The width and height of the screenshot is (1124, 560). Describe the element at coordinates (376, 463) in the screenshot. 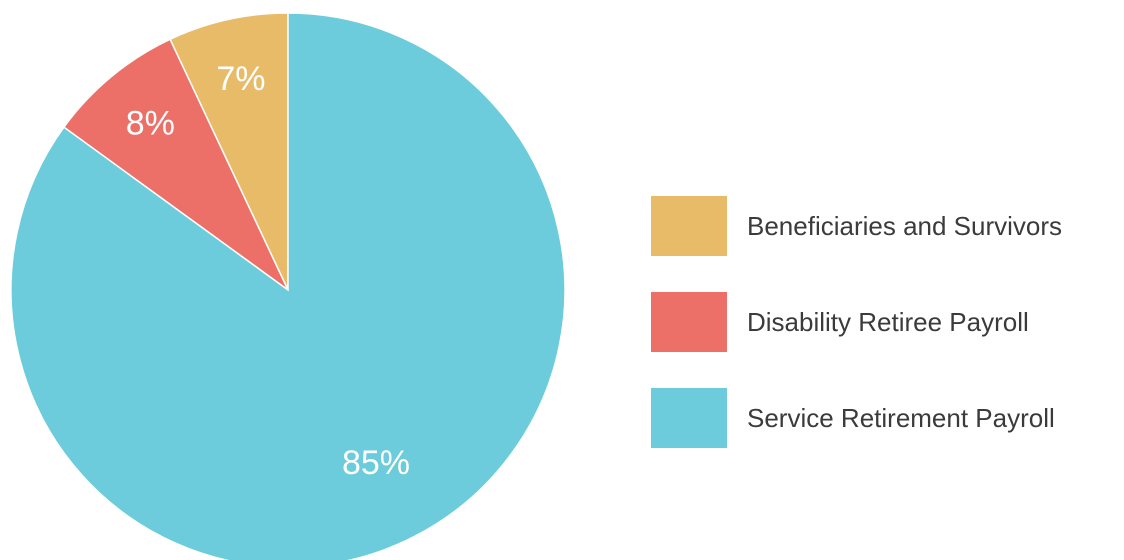

I see `slice-label-service-retirement-payroll: 85%` at that location.